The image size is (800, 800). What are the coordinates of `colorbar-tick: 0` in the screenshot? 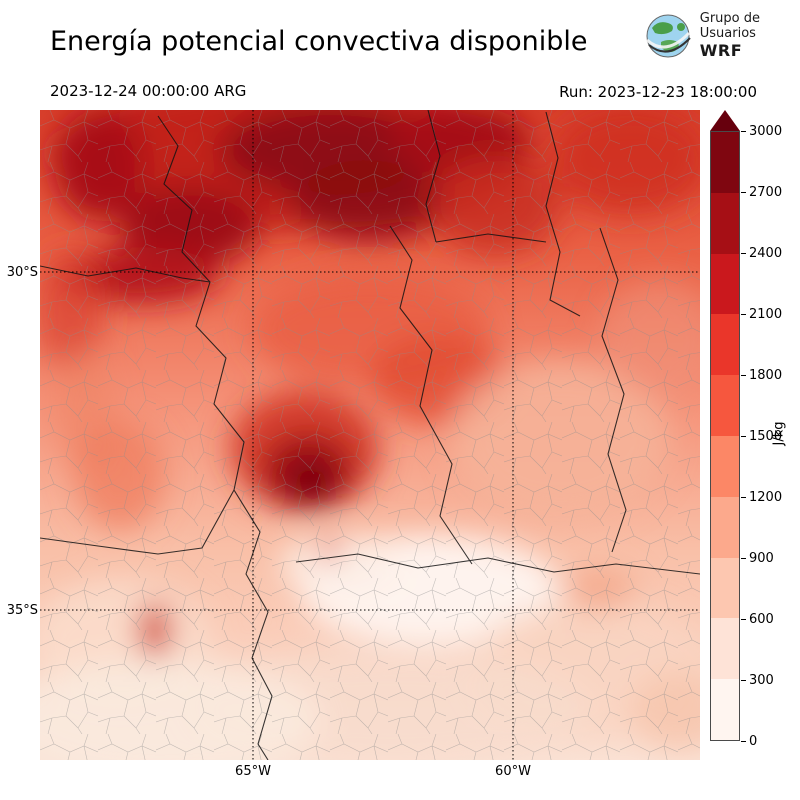 It's located at (749, 741).